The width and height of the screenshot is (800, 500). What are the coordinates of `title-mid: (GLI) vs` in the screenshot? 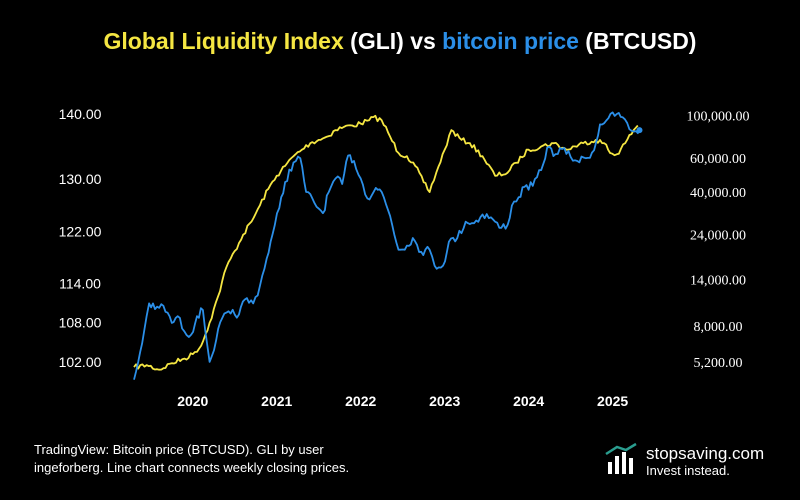 It's located at (393, 41).